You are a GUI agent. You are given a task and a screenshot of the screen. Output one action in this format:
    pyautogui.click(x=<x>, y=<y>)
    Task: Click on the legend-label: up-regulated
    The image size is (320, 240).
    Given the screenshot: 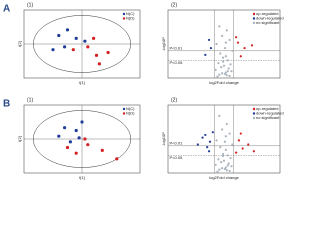 What is the action you would take?
    pyautogui.click(x=267, y=13)
    